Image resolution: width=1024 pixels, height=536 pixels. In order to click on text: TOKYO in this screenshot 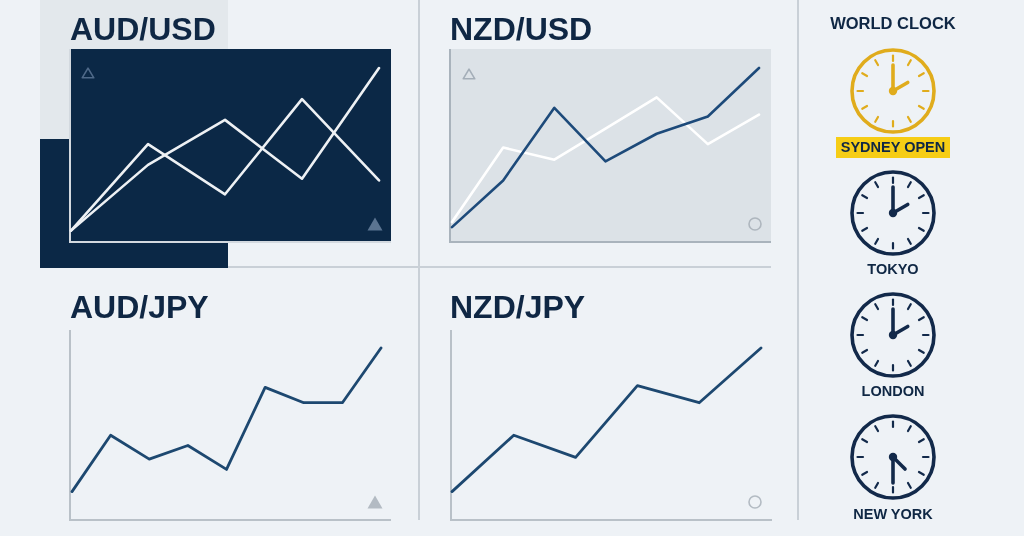, I will do `click(893, 269)`.